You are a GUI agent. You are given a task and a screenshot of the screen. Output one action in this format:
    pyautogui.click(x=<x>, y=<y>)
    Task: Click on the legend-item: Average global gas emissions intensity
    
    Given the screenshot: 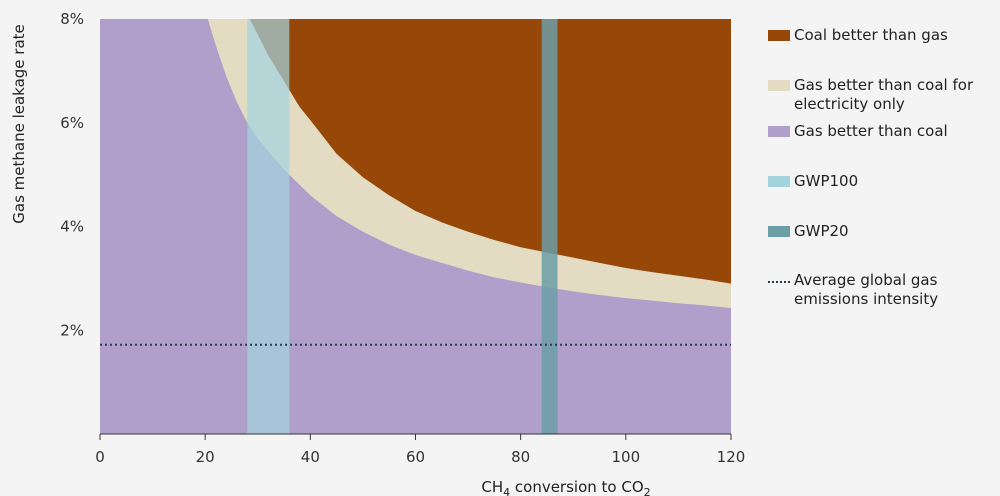 What is the action you would take?
    pyautogui.click(x=853, y=290)
    